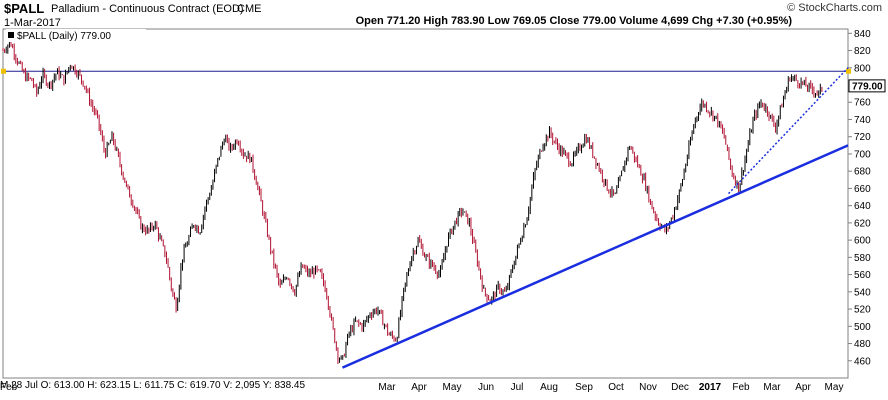 The width and height of the screenshot is (888, 400). Describe the element at coordinates (583, 21) in the screenshot. I see `quote-close: Close 779.00` at that location.